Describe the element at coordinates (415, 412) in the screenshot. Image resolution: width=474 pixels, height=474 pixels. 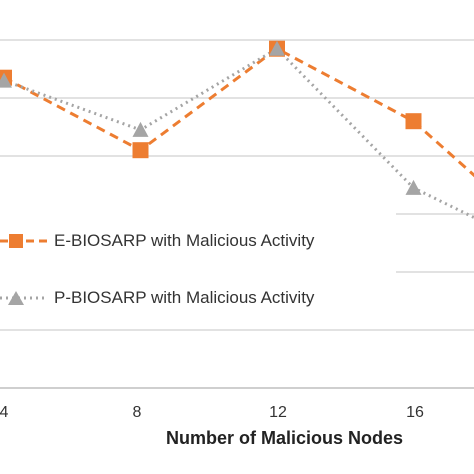
I see `x-tick-label: 16` at that location.